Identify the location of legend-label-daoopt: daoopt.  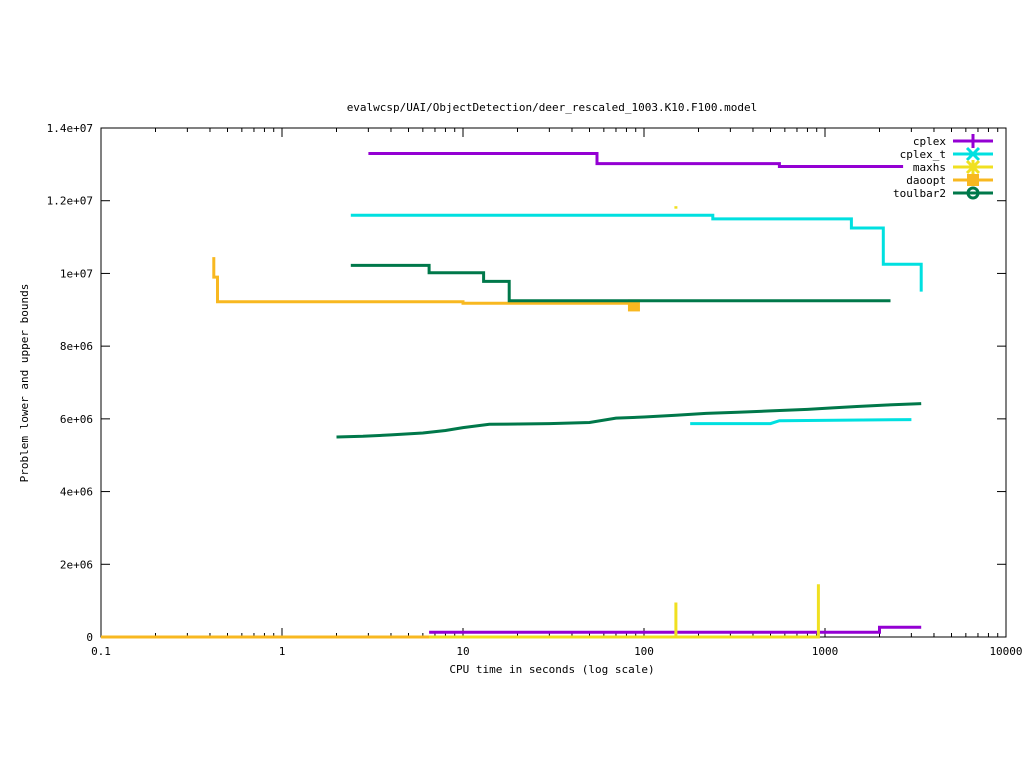
(926, 180).